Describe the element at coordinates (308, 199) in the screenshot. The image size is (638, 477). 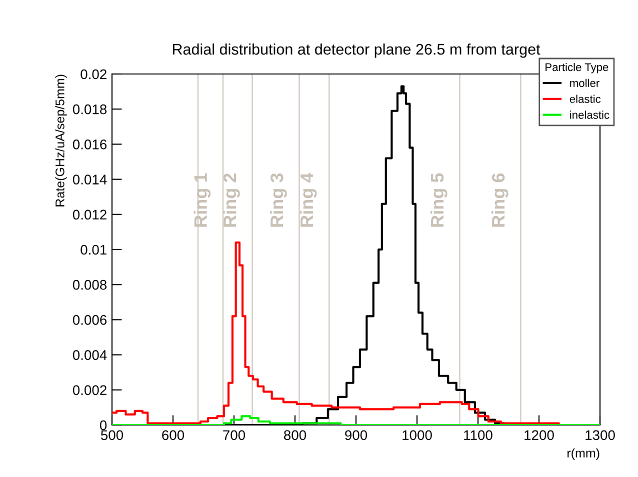
I see `ref-line-label: Ring 4` at that location.